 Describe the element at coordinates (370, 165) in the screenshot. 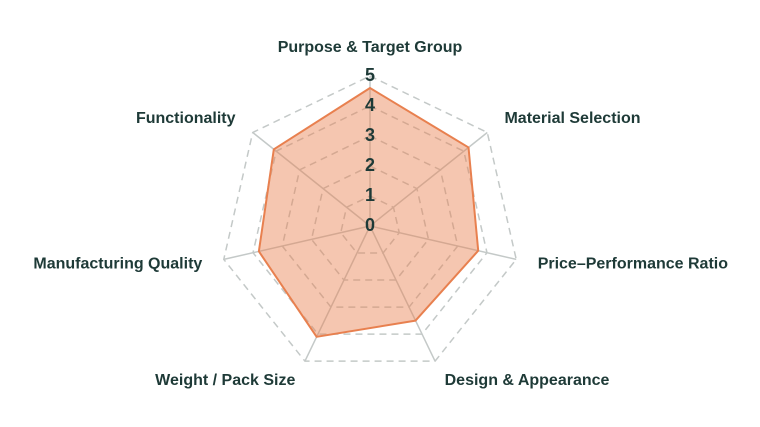

I see `r-tick-label: 2` at that location.